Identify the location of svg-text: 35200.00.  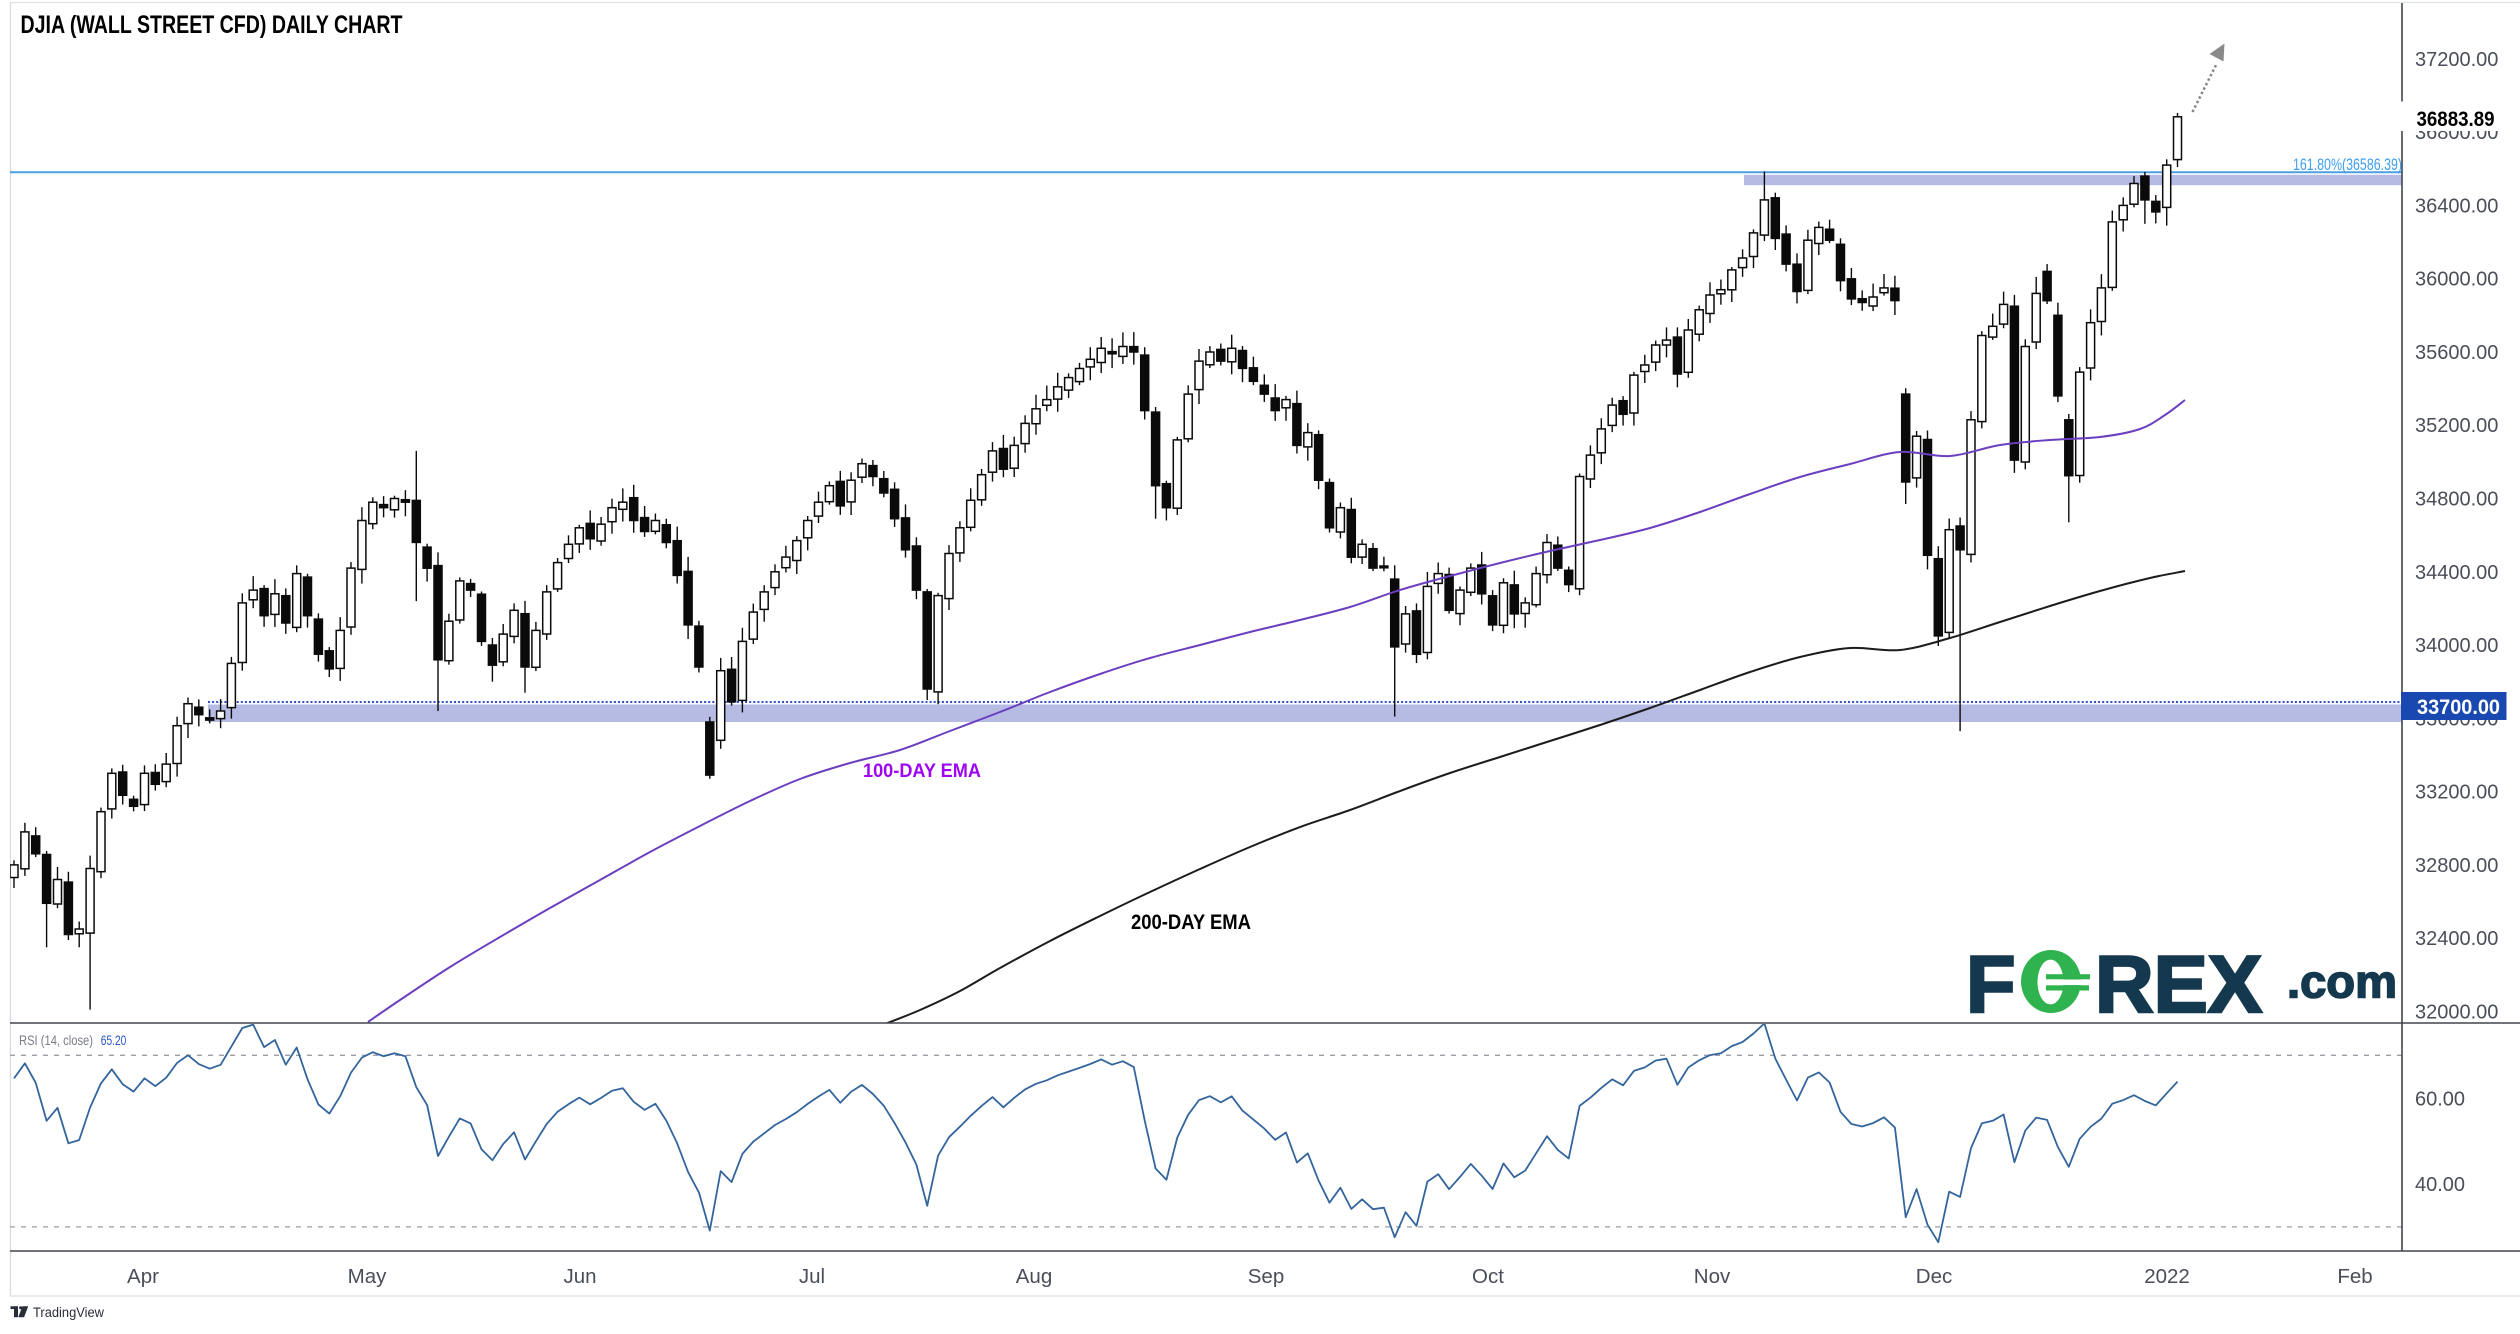
(2456, 426).